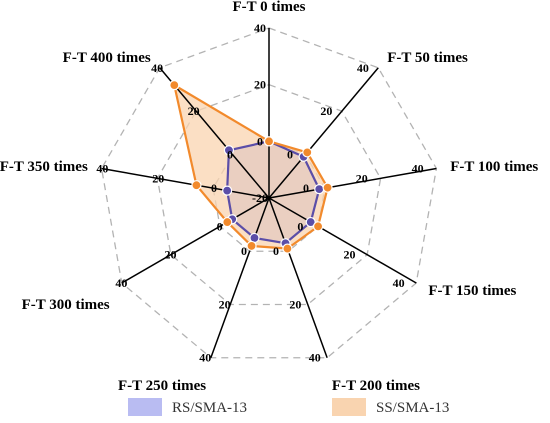 This screenshot has height=423, width=550. Describe the element at coordinates (494, 167) in the screenshot. I see `axis-label: F-T 100 times` at that location.